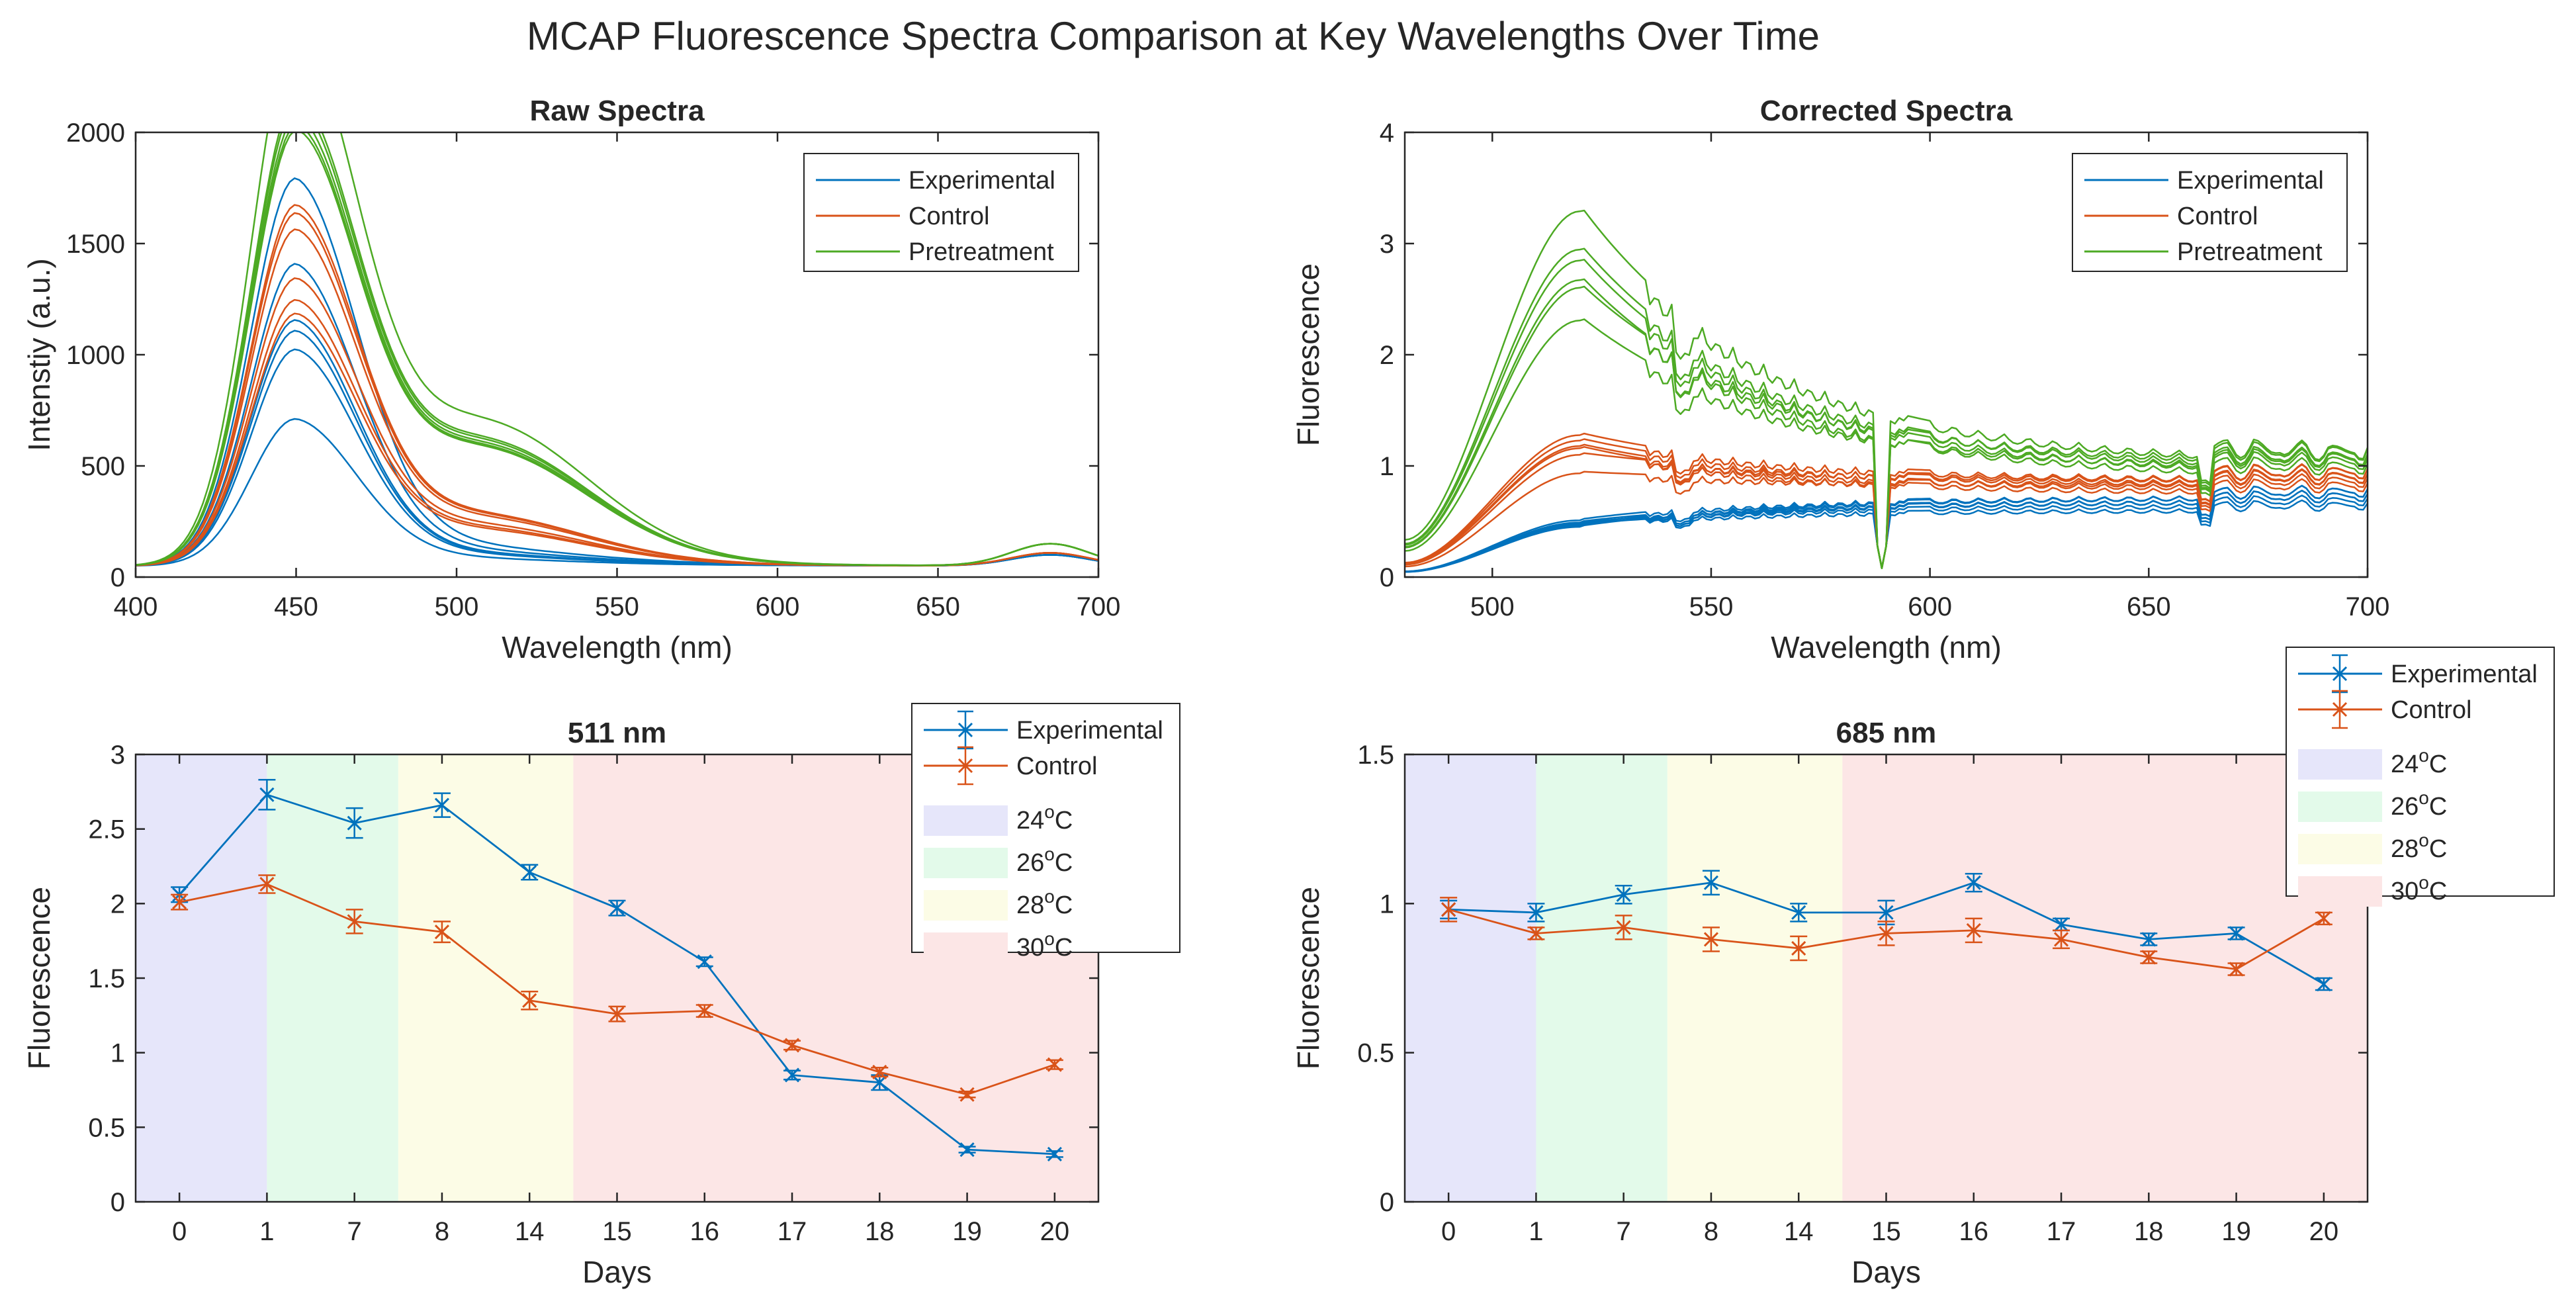  Describe the element at coordinates (2061, 1231) in the screenshot. I see `x-tick-label: 17` at that location.